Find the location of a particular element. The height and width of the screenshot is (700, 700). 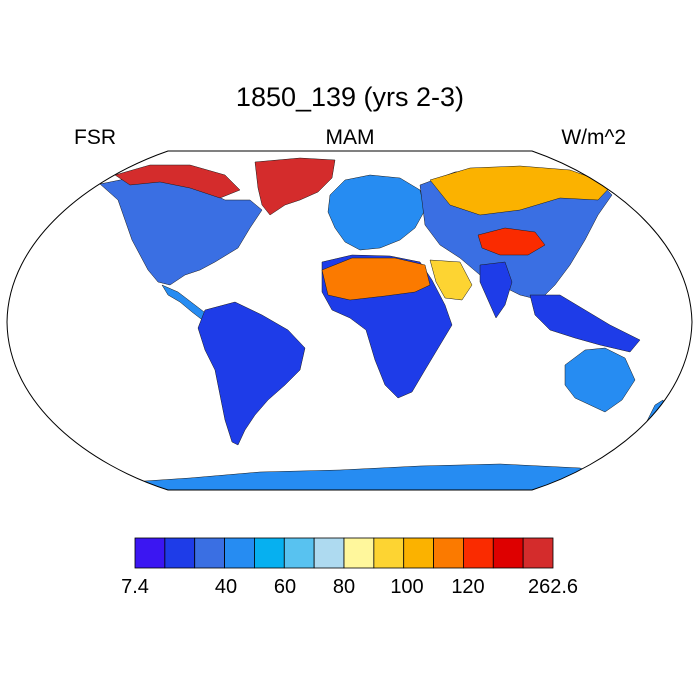

colorbar-tick-label: 60 is located at coordinates (285, 587).